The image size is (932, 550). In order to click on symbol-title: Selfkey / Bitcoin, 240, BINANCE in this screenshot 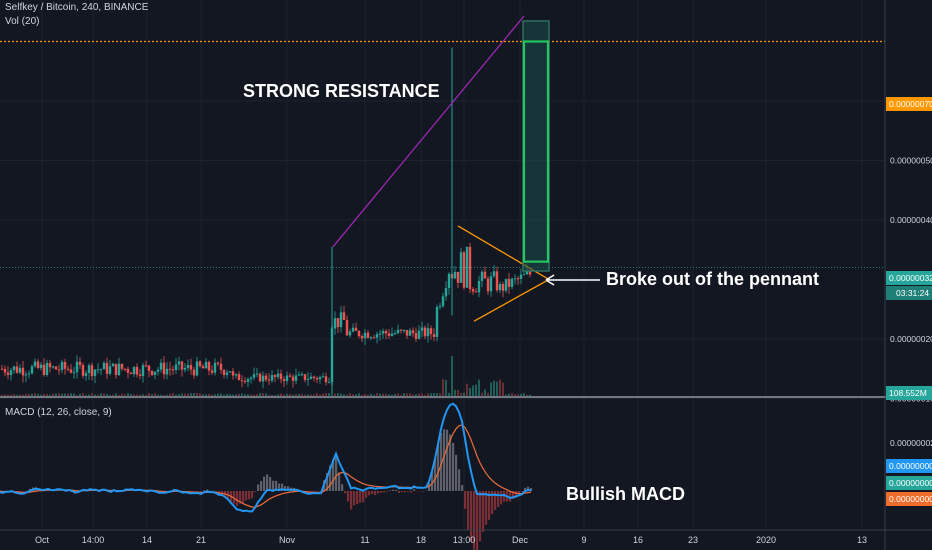, I will do `click(77, 7)`.